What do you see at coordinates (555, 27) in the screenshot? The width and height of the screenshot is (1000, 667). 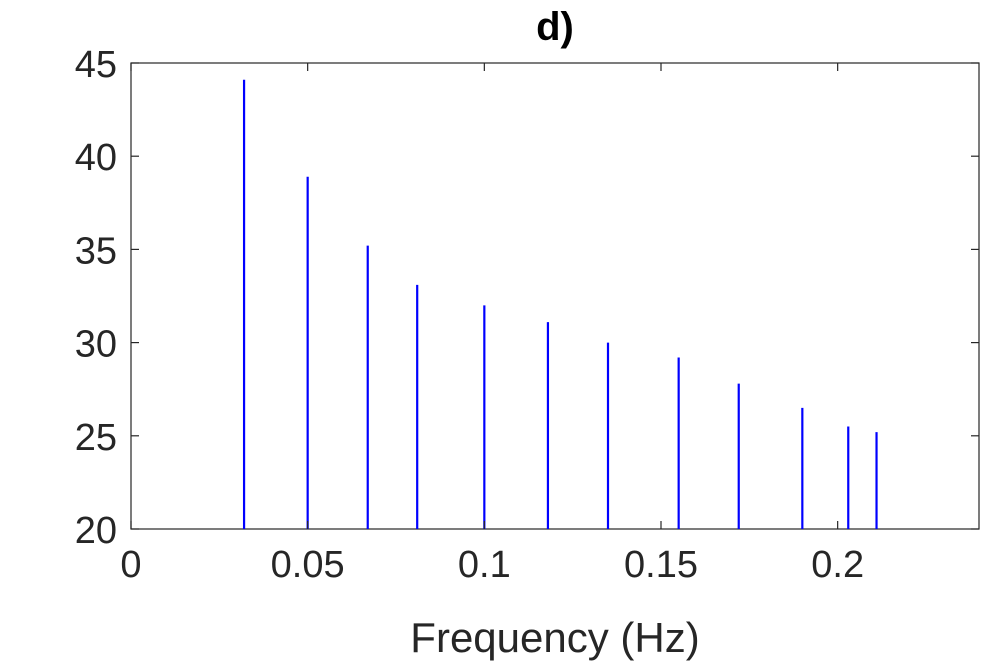 I see `chart-title: d)` at bounding box center [555, 27].